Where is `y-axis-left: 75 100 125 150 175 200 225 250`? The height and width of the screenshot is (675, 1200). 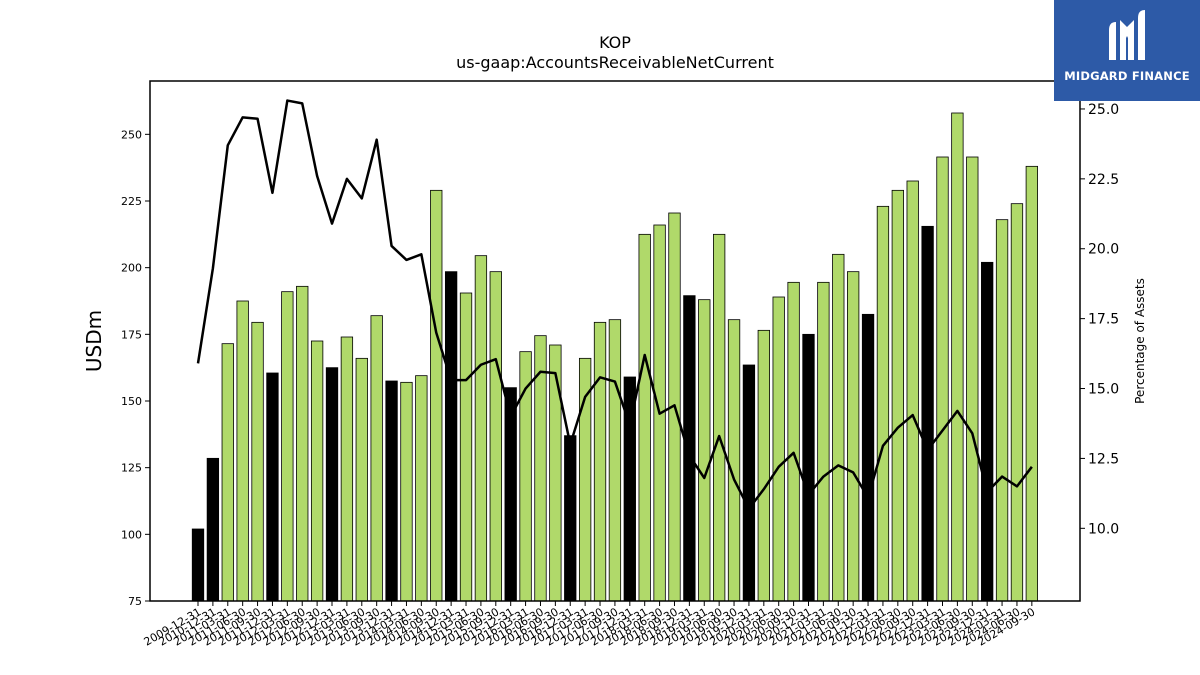
y-axis-left: 75 100 125 150 175 200 225 250 is located at coordinates (135, 368).